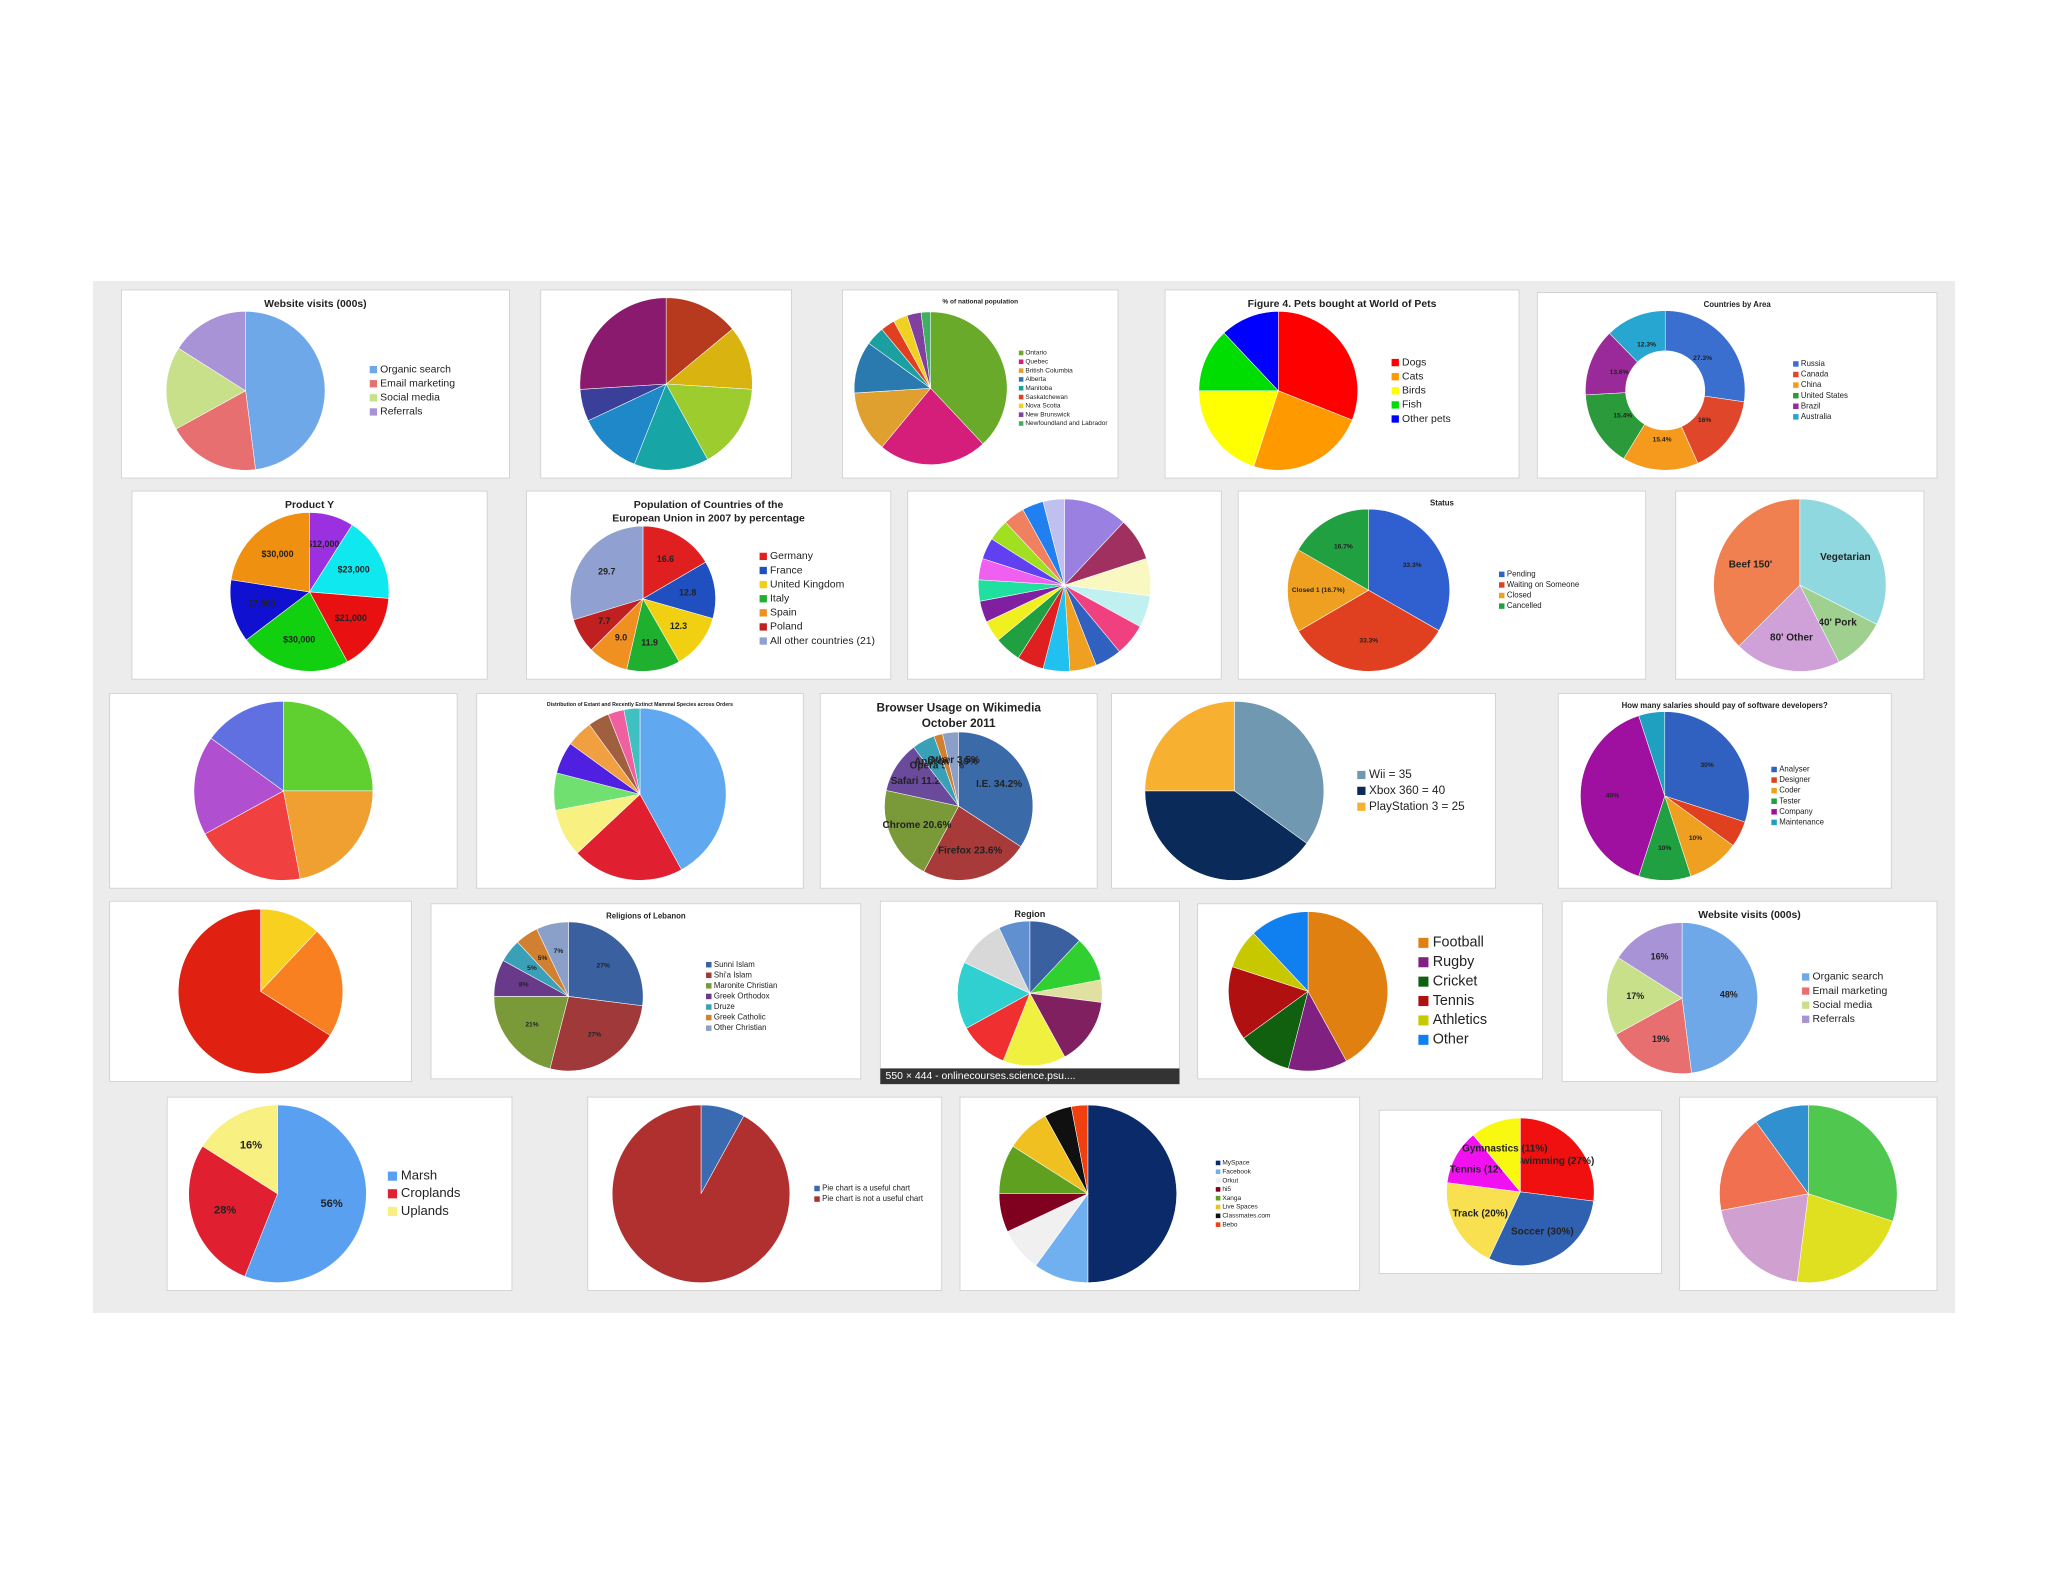 Image resolution: width=2048 pixels, height=1582 pixels. Describe the element at coordinates (1842, 1005) in the screenshot. I see `legend-label: Social media` at that location.